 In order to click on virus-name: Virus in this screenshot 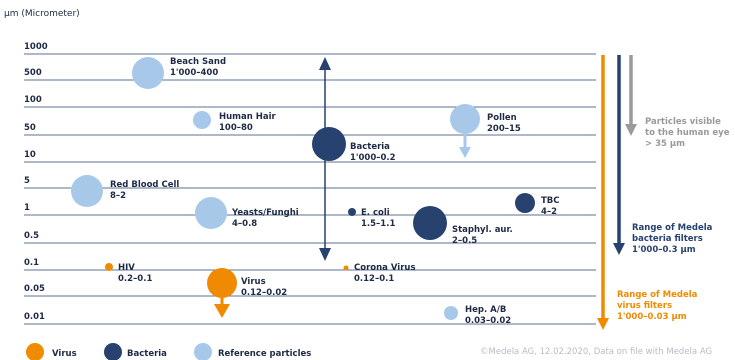, I will do `click(253, 282)`.